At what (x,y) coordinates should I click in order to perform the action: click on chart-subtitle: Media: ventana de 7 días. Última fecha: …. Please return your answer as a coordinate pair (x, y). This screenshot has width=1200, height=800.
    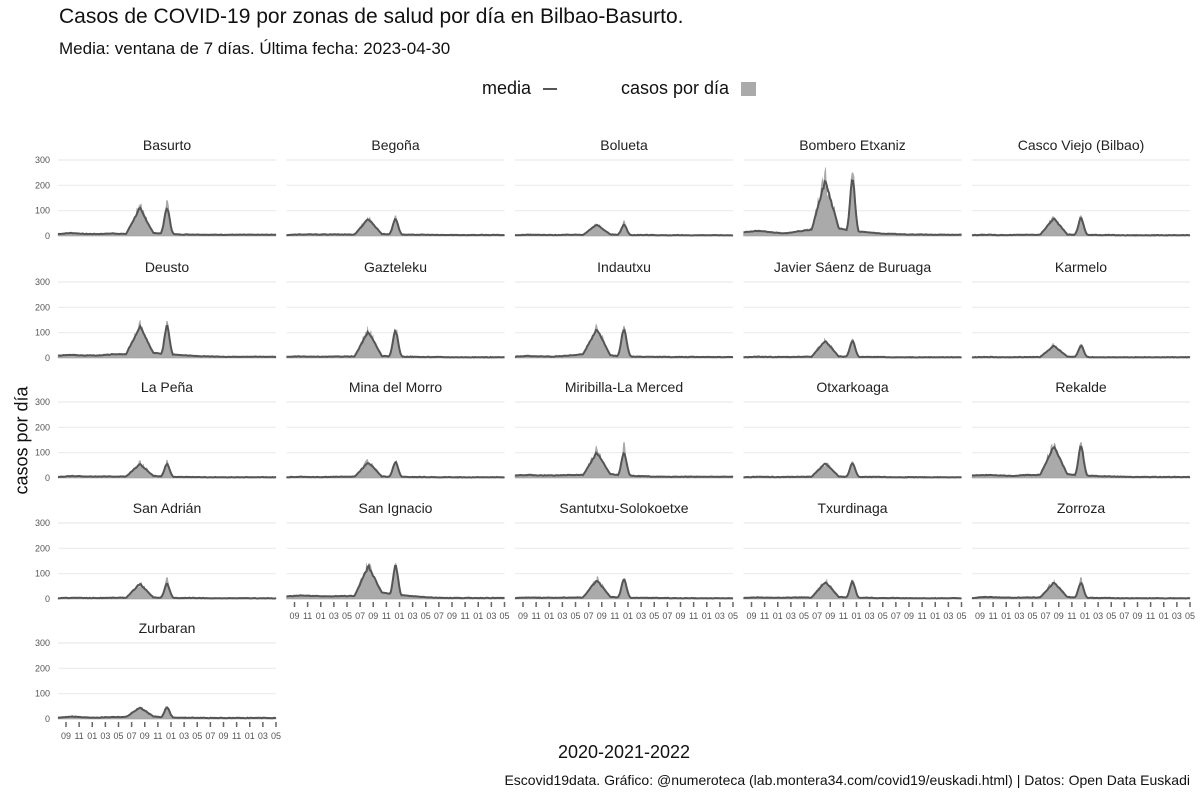
    Looking at the image, I should click on (255, 48).